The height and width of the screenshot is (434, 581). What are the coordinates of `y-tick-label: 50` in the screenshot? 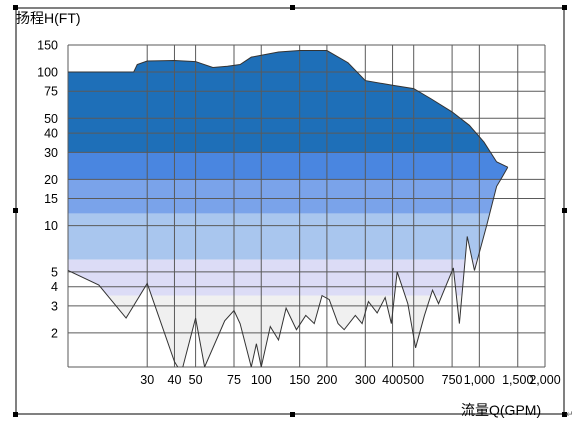 It's located at (51, 119).